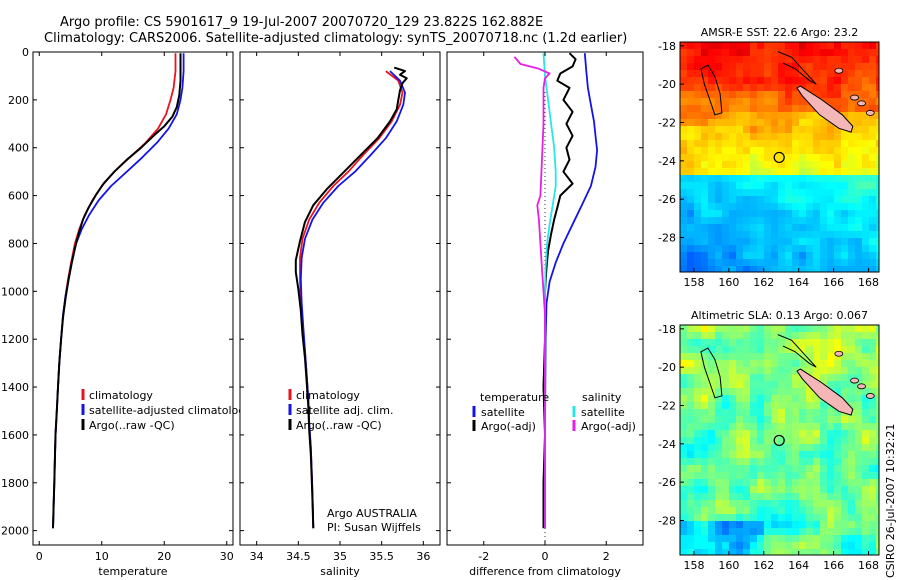 The height and width of the screenshot is (580, 900). Describe the element at coordinates (890, 501) in the screenshot. I see `credit-label: CSIRO 26-Jul-2007 10:32:21` at that location.